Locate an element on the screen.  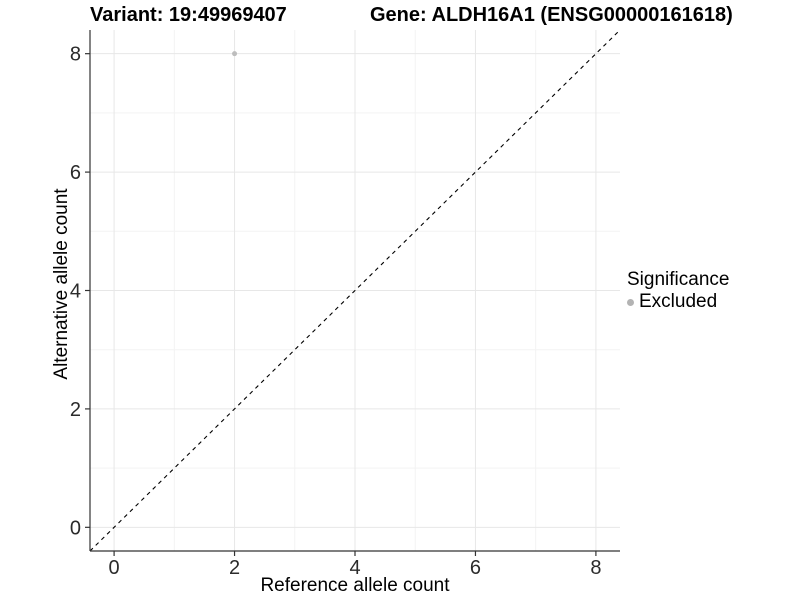
legend: Significance Excluded is located at coordinates (678, 291).